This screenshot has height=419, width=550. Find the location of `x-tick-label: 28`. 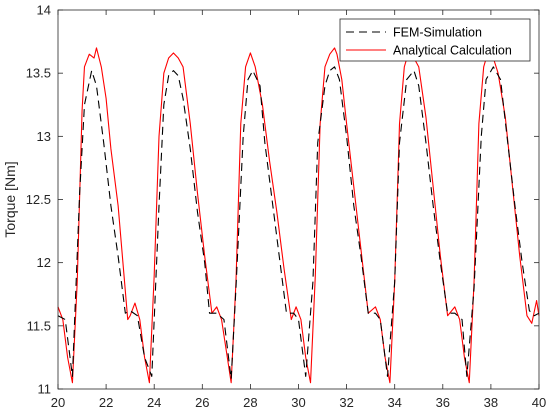

x-tick-label: 28 is located at coordinates (250, 402).